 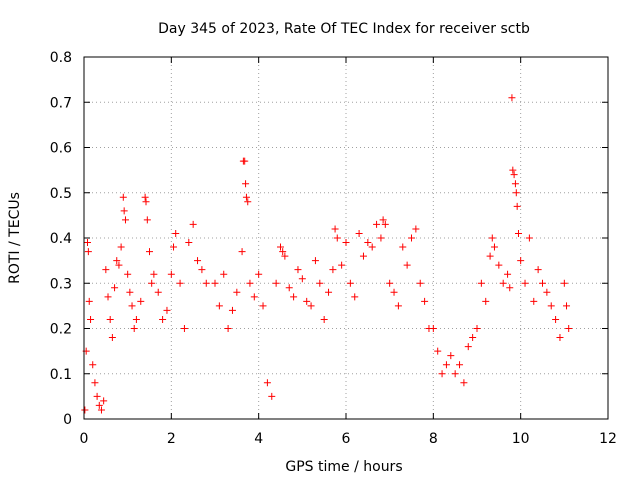 I want to click on y-tick-label: 0.5, so click(x=61, y=194).